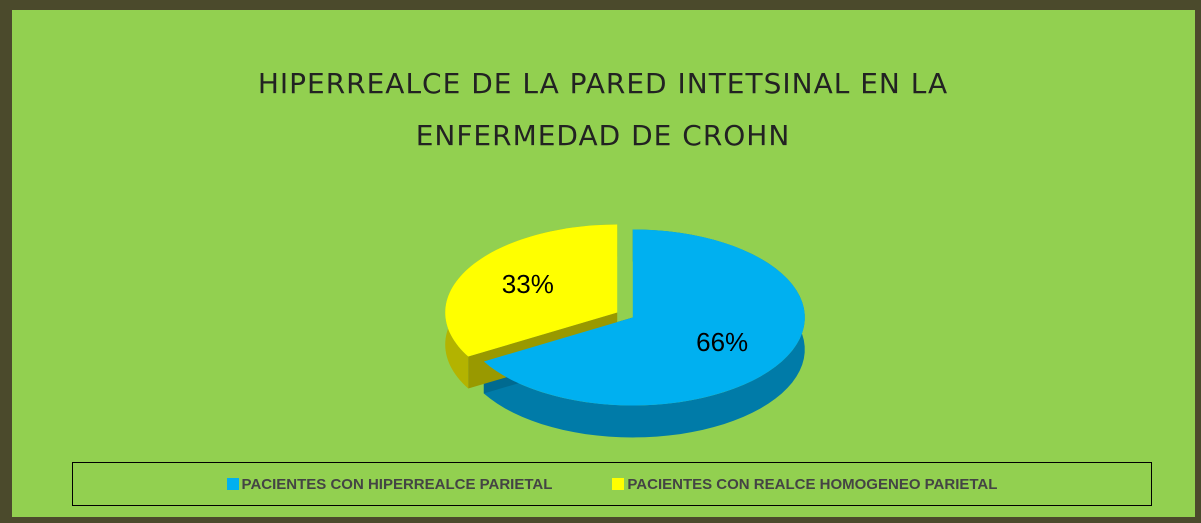 The image size is (1201, 523). Describe the element at coordinates (397, 484) in the screenshot. I see `legend-label: PACIENTES CON HIPERREALCE PARIETAL` at that location.